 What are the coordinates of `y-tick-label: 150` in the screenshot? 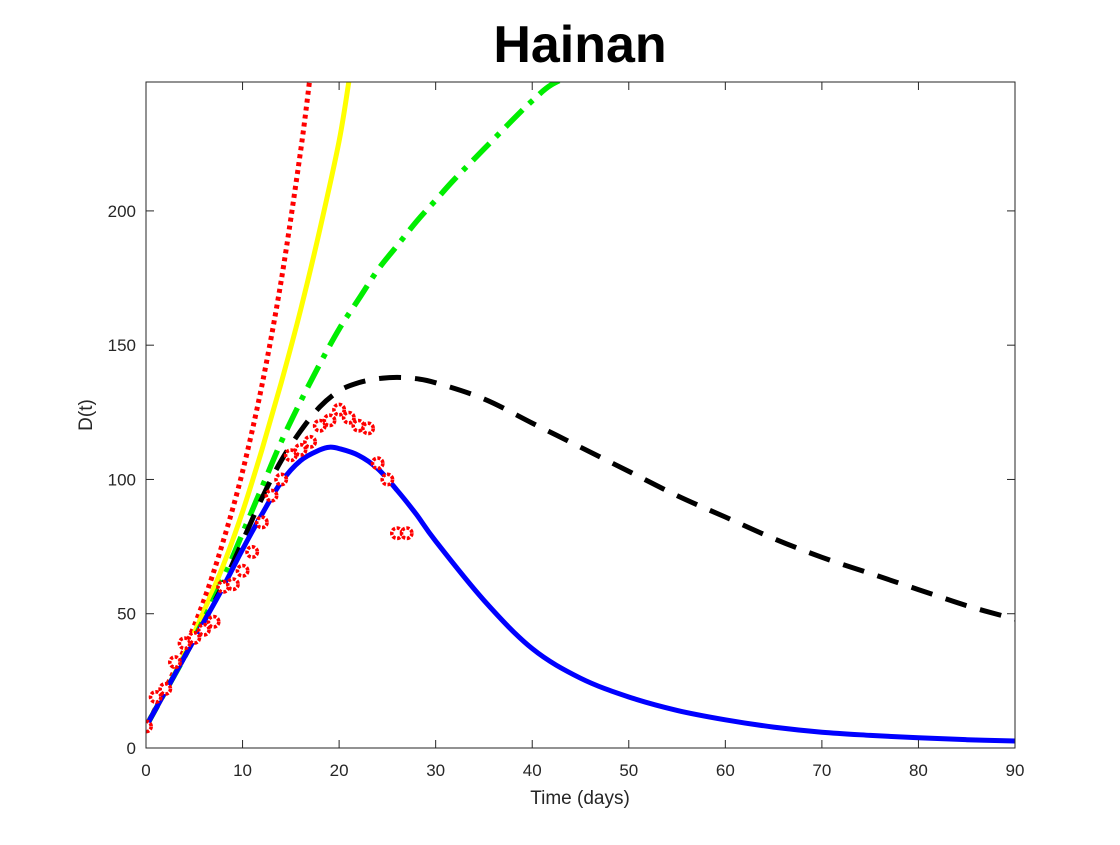 It's located at (122, 345).